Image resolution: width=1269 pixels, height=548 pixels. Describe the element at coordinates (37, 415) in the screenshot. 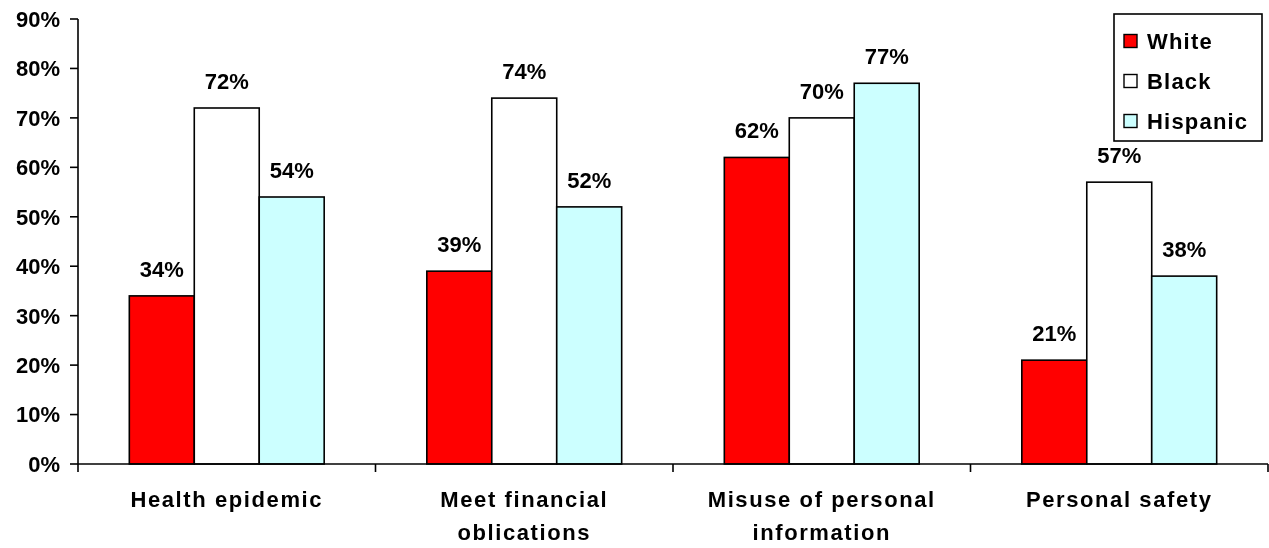

I see `y-tick-label: 10%` at that location.